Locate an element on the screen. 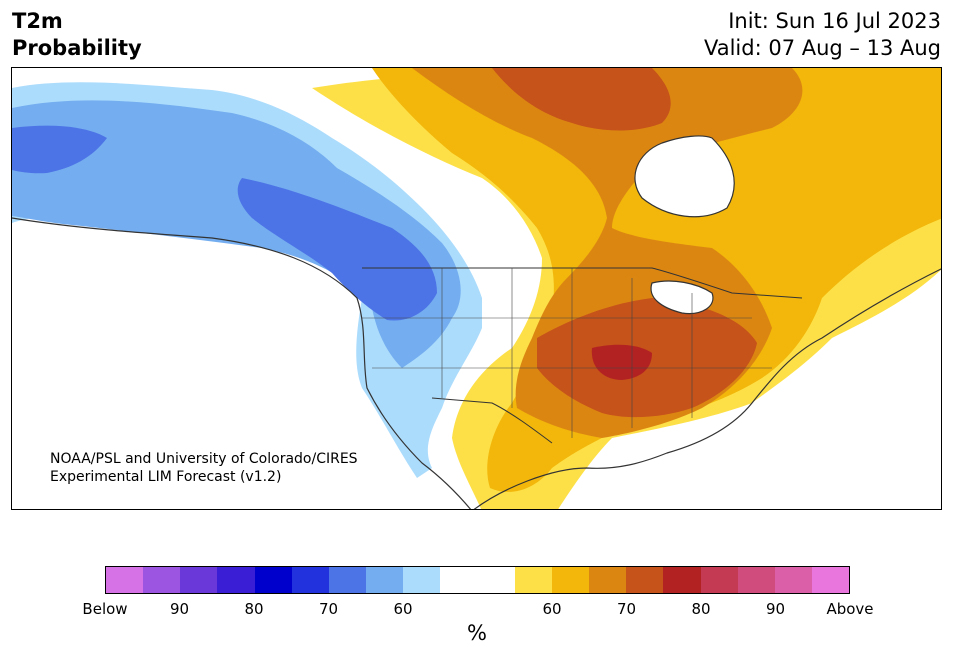 This screenshot has height=659, width=953. below-75-region-west is located at coordinates (337, 249).